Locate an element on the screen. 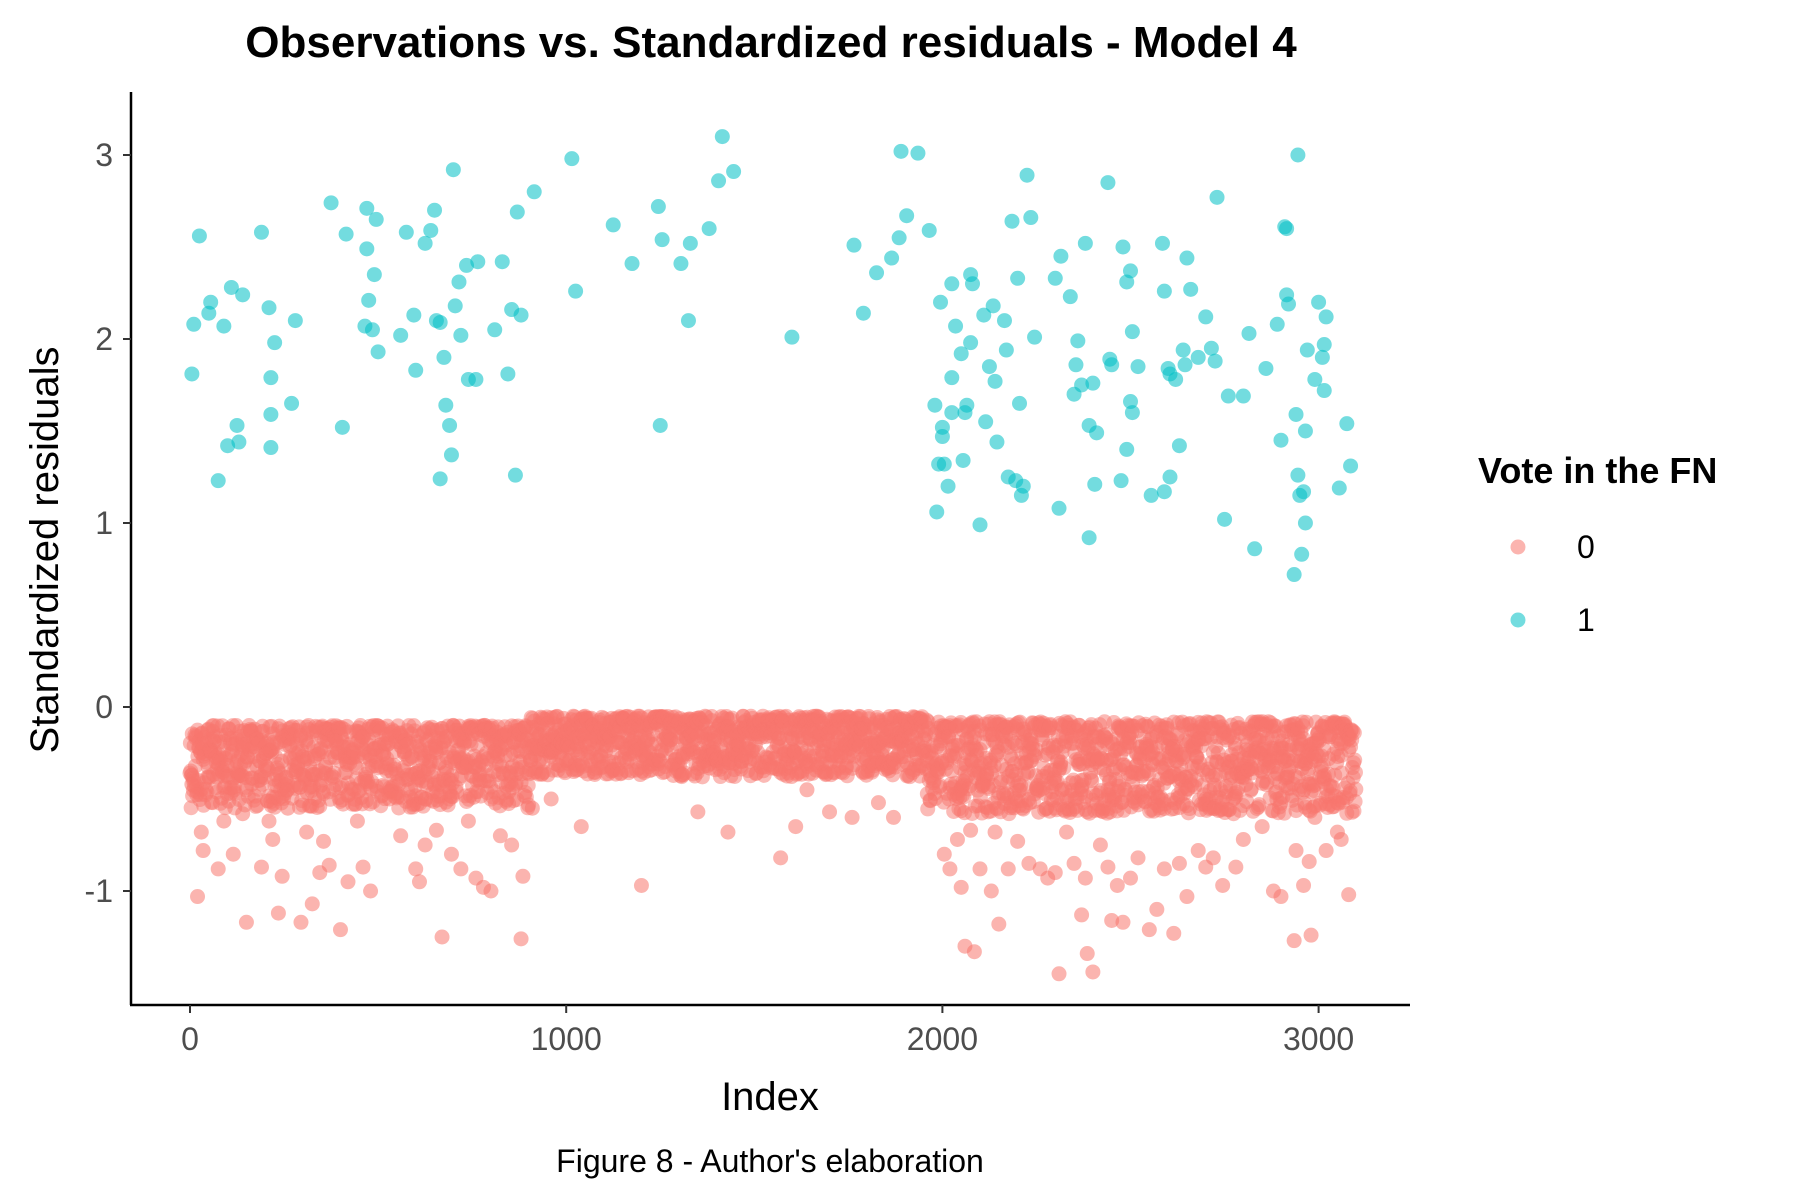 This screenshot has width=1800, height=1200. y-tick-label: -1 is located at coordinates (99, 891).